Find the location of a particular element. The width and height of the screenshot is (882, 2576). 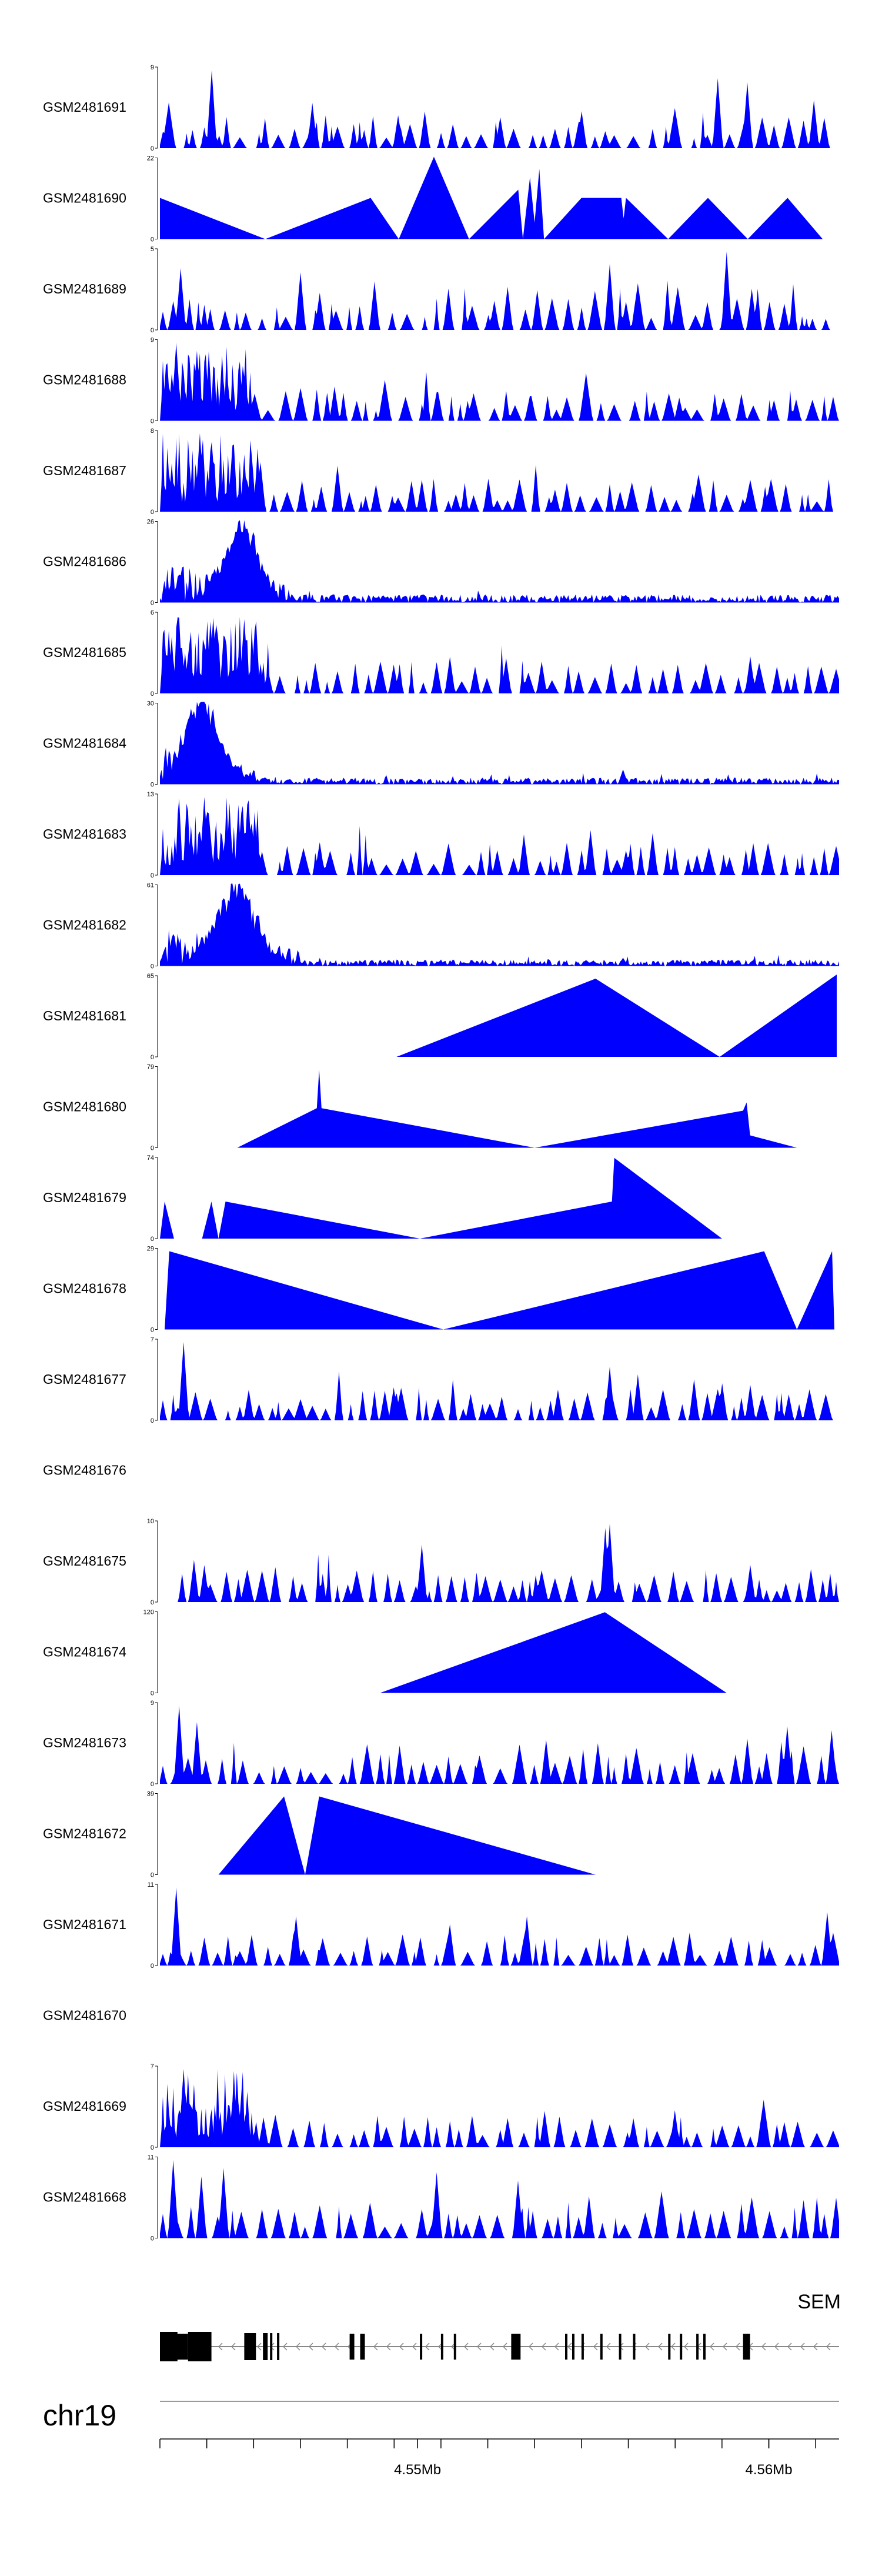

track-gsm2481690: GSM2481690 22 0 is located at coordinates (433, 199).